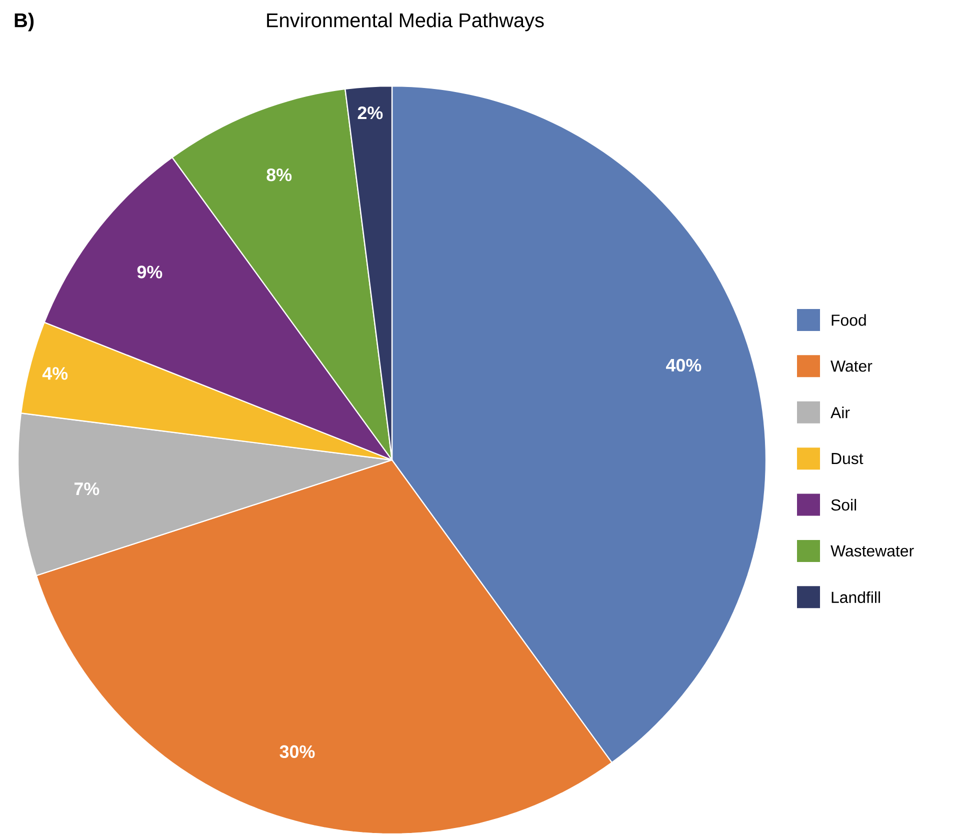  I want to click on data-label: 30%, so click(297, 751).